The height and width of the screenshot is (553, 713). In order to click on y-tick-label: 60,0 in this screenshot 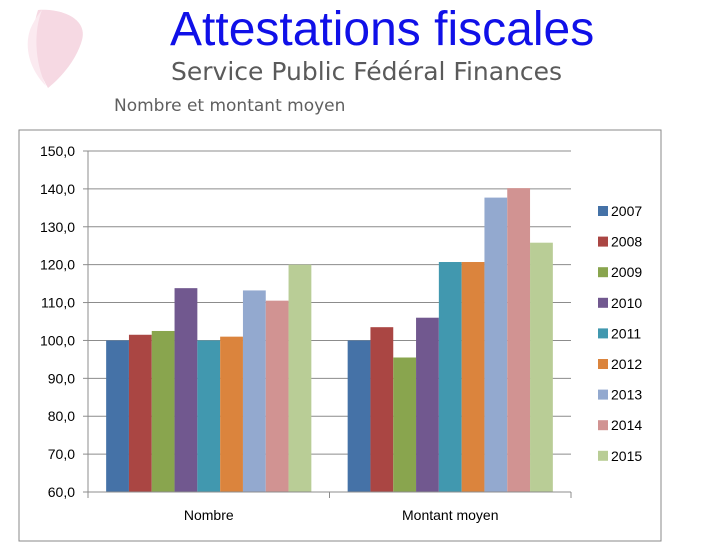, I will do `click(61, 492)`.